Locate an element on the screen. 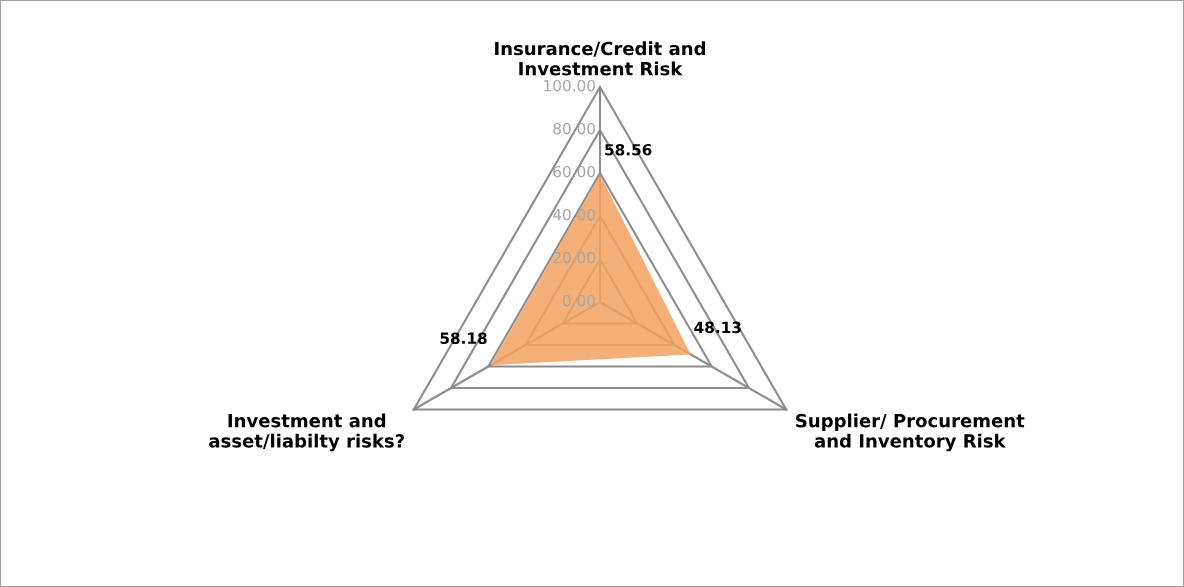 This screenshot has width=1184, height=587. spoke-label: Investment and asset/liabilty risks? is located at coordinates (306, 432).